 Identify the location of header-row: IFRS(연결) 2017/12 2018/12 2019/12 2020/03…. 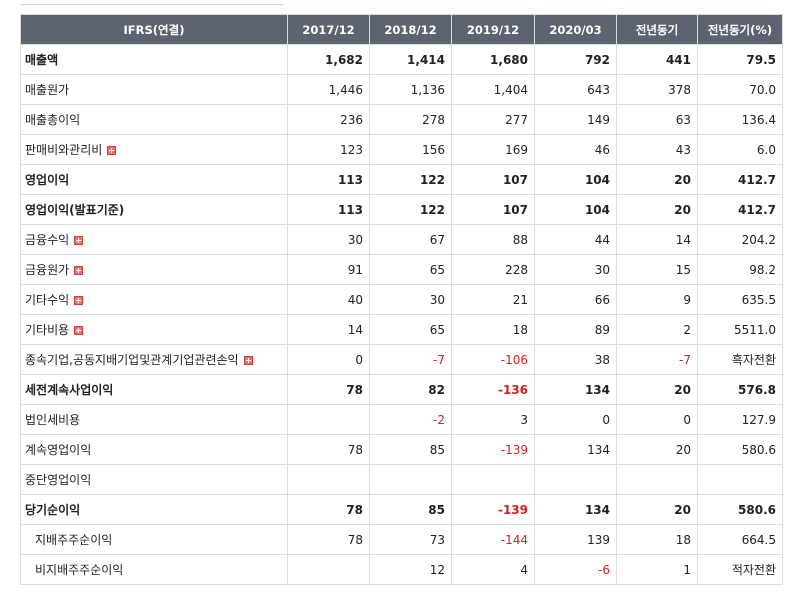
(401, 29).